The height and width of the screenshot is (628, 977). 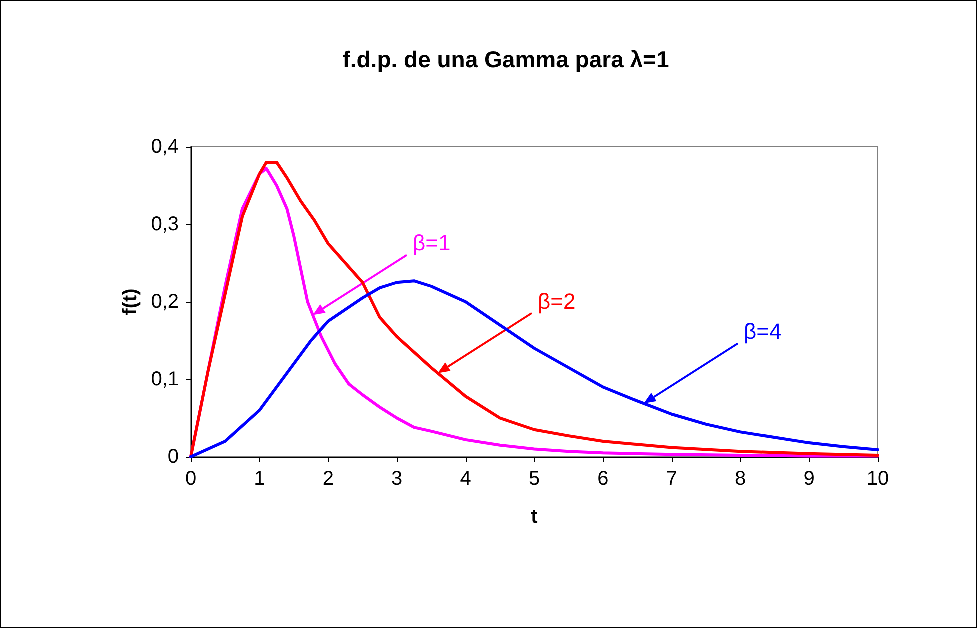 What do you see at coordinates (809, 479) in the screenshot?
I see `x-tick-label: 9` at bounding box center [809, 479].